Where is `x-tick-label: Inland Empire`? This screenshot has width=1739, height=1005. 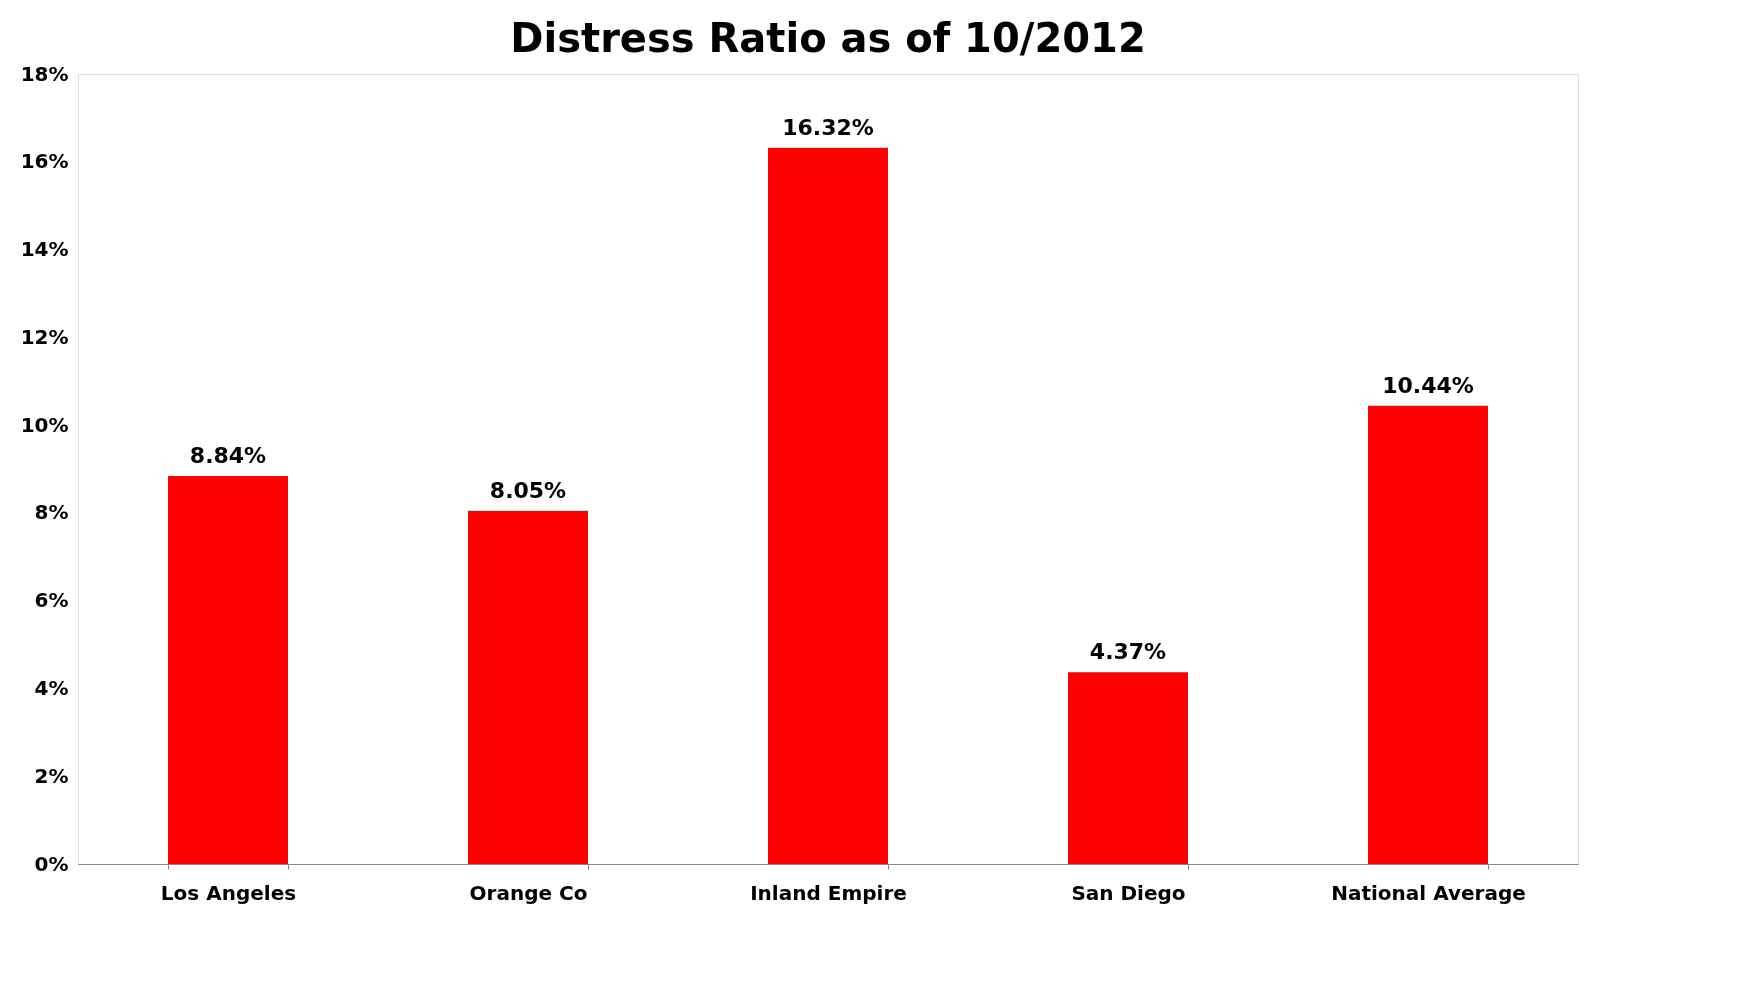
x-tick-label: Inland Empire is located at coordinates (828, 892).